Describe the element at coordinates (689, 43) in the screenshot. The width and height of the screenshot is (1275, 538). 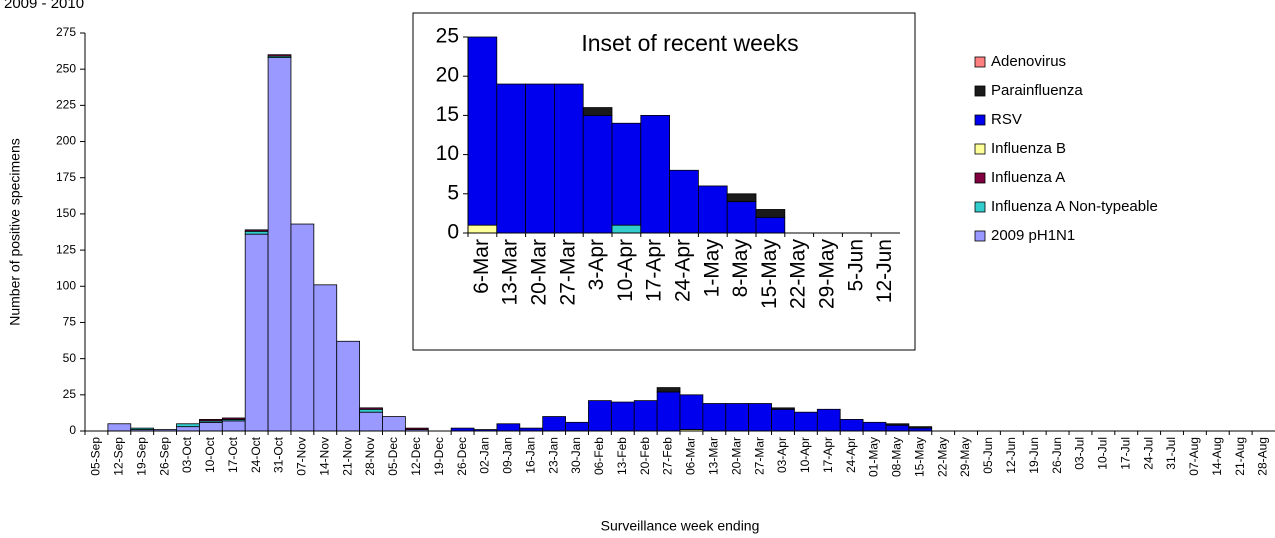
I see `inset-title: Inset of recent weeks` at that location.